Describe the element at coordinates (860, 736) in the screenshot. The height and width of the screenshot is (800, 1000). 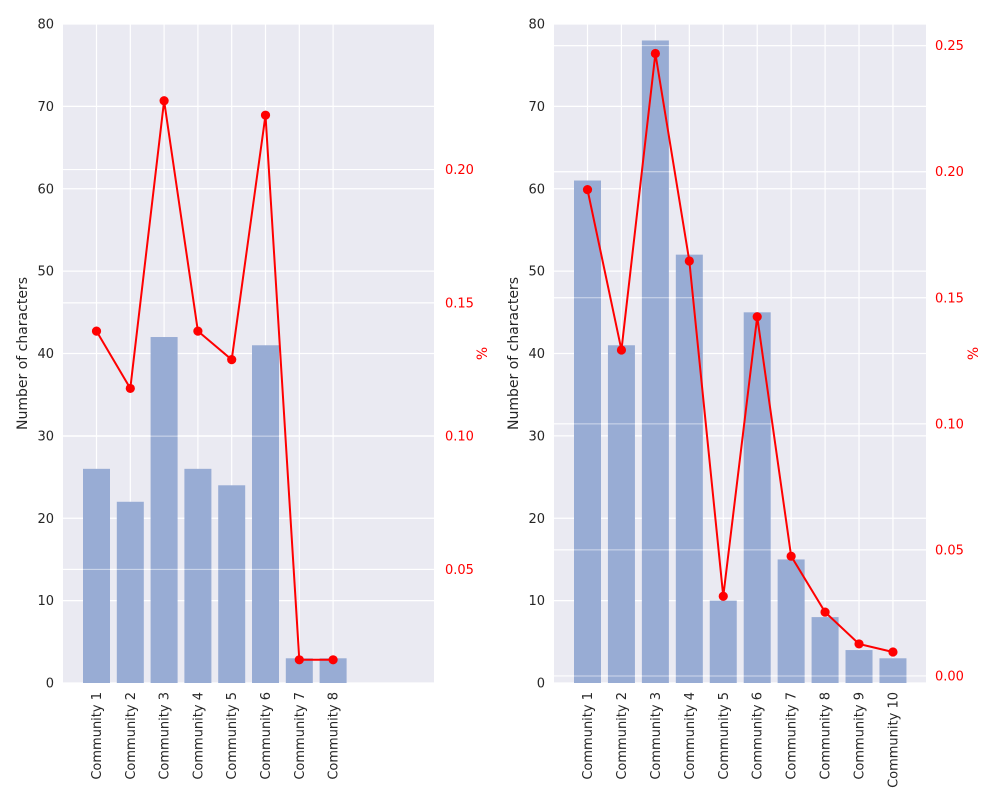
I see `x-tick-label: Community 9` at that location.